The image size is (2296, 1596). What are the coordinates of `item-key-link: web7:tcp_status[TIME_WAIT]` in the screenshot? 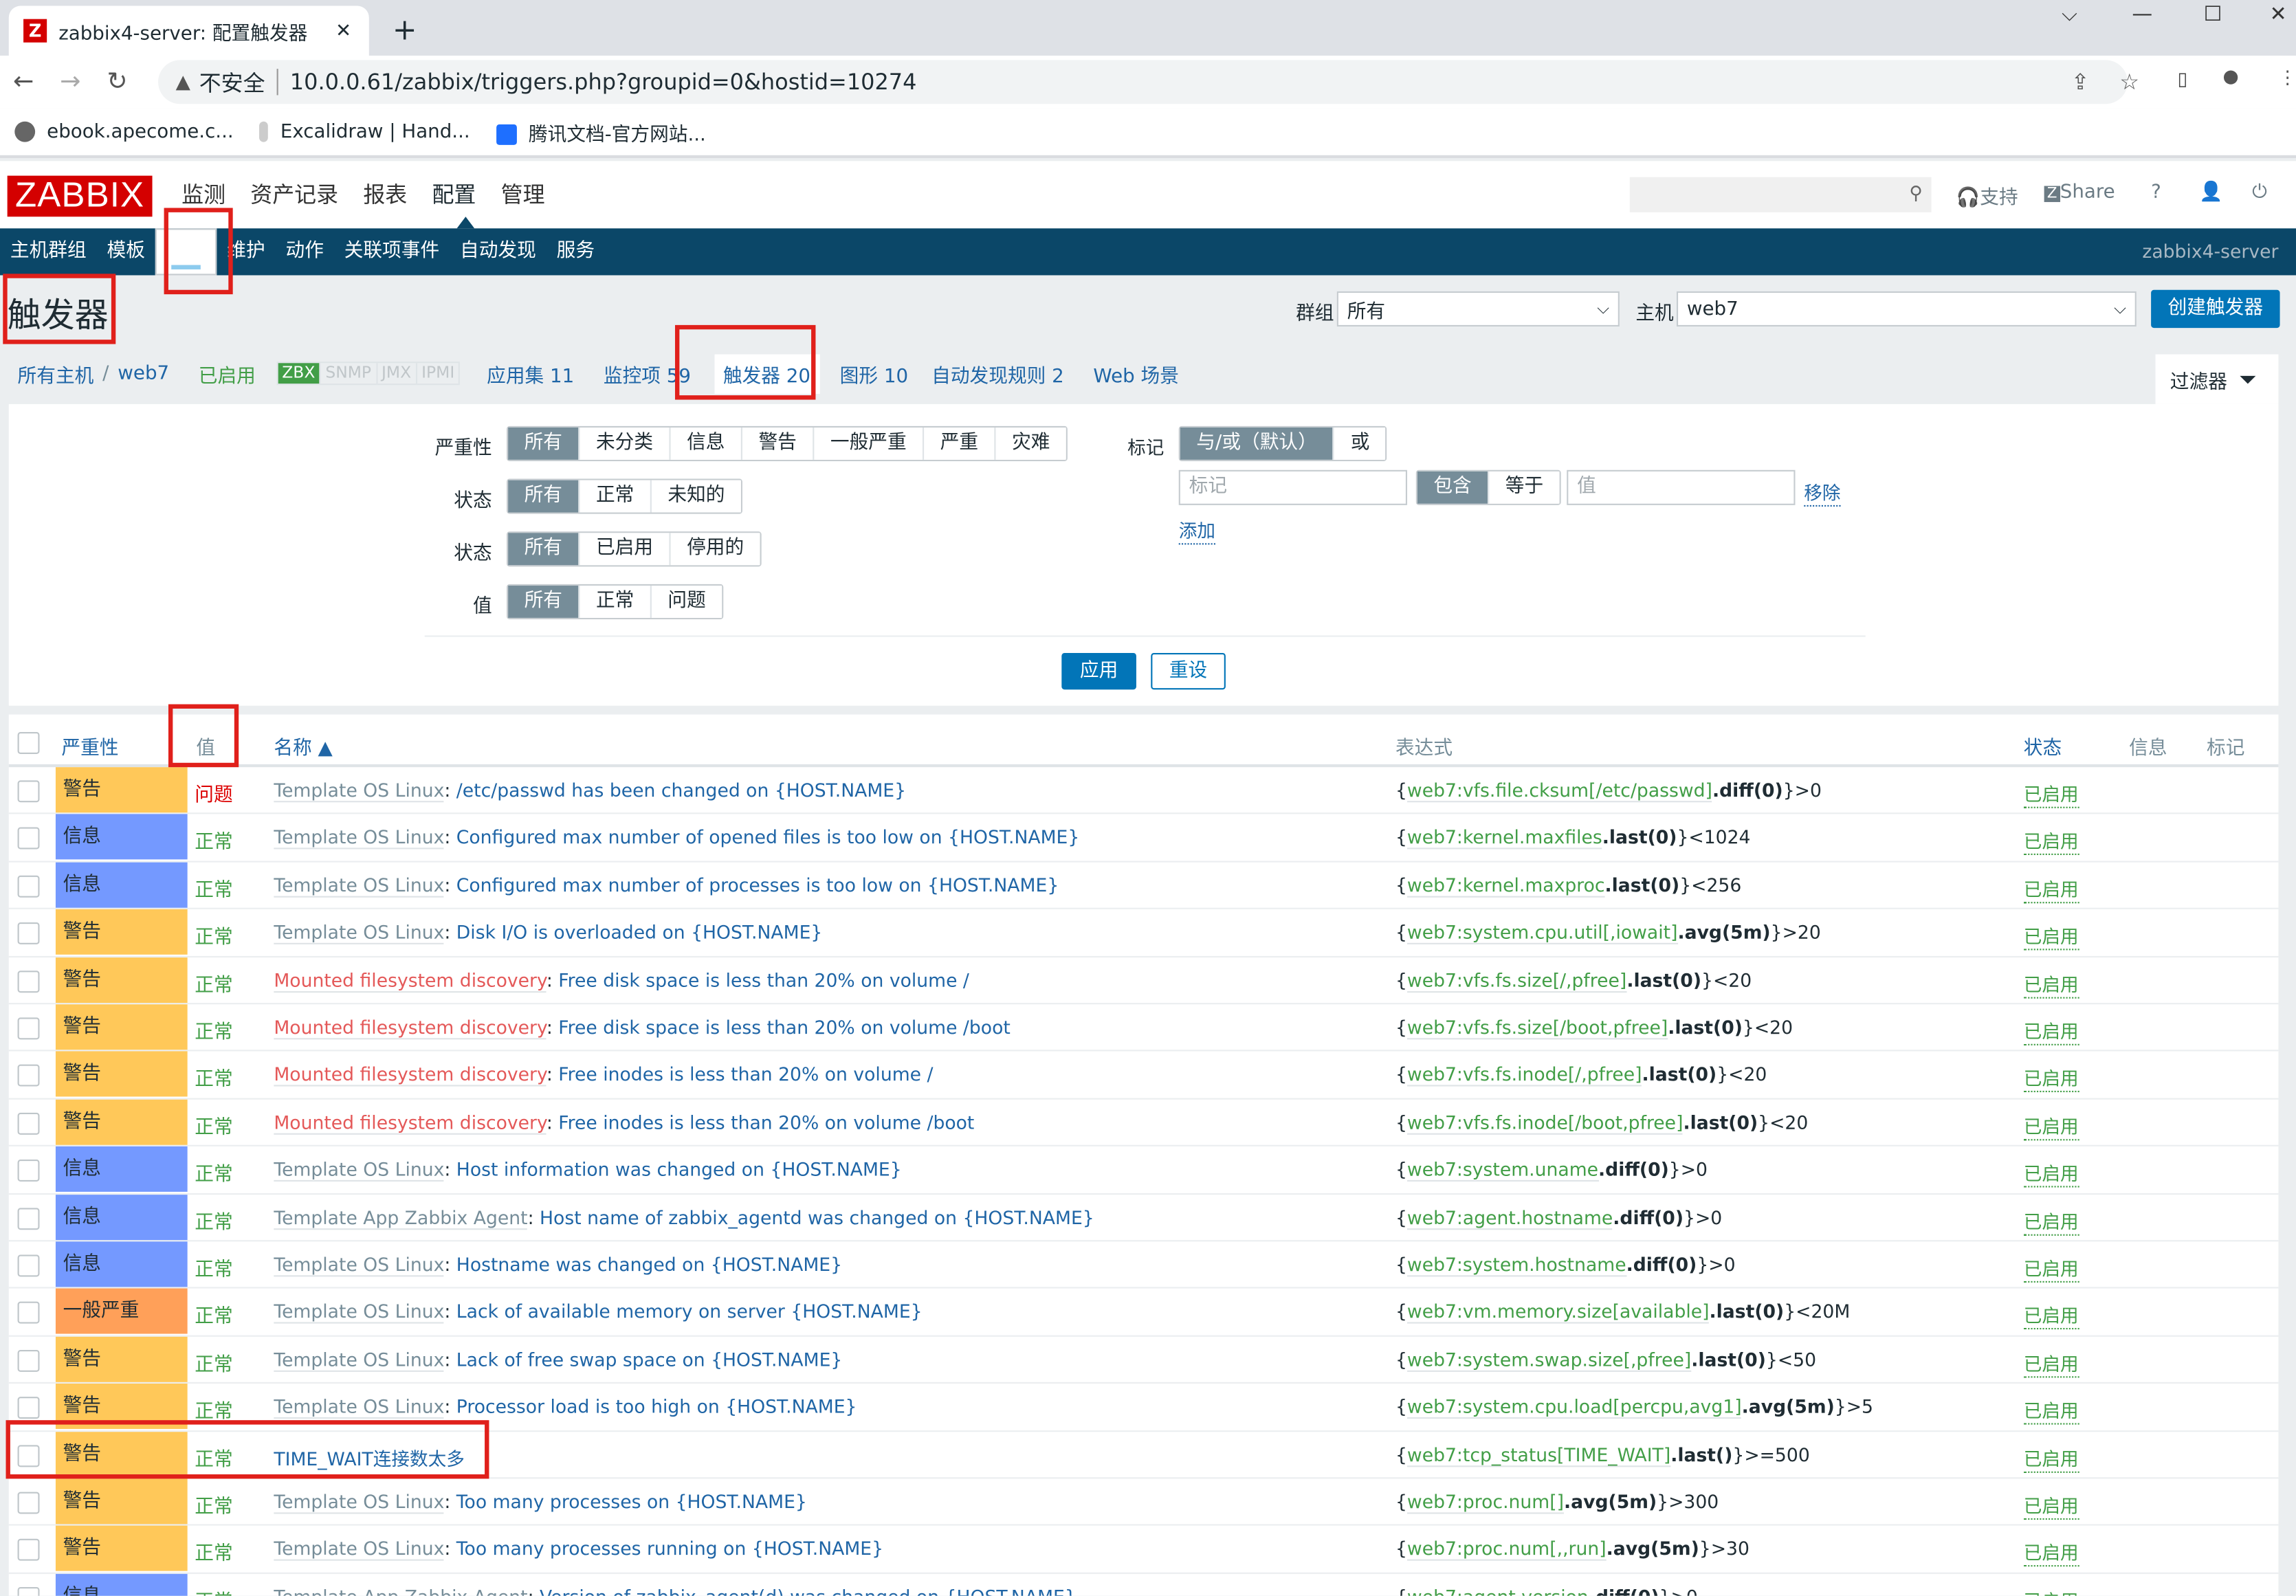 It's located at (1538, 1455).